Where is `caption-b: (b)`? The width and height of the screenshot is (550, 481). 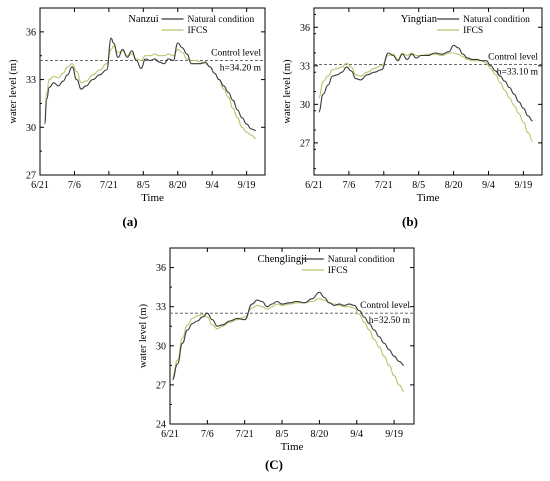
caption-b: (b) is located at coordinates (410, 221).